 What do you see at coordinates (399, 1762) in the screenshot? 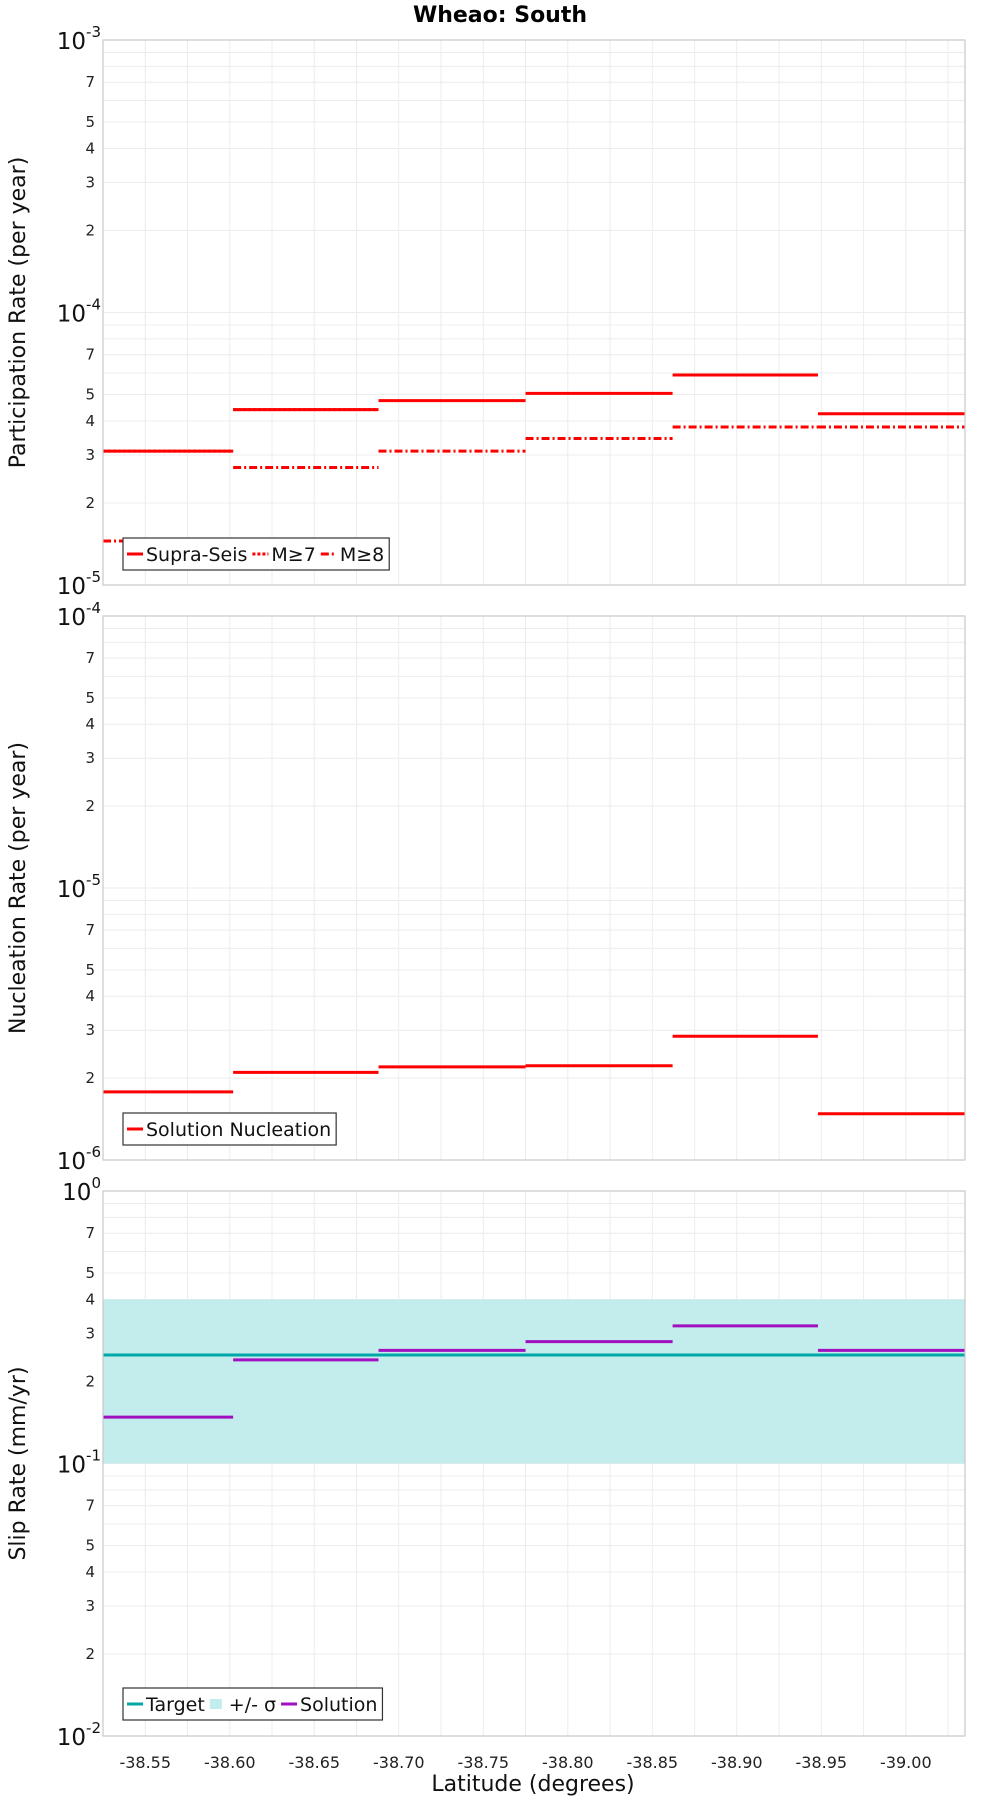
I see `x-tick-label: -38.70` at bounding box center [399, 1762].